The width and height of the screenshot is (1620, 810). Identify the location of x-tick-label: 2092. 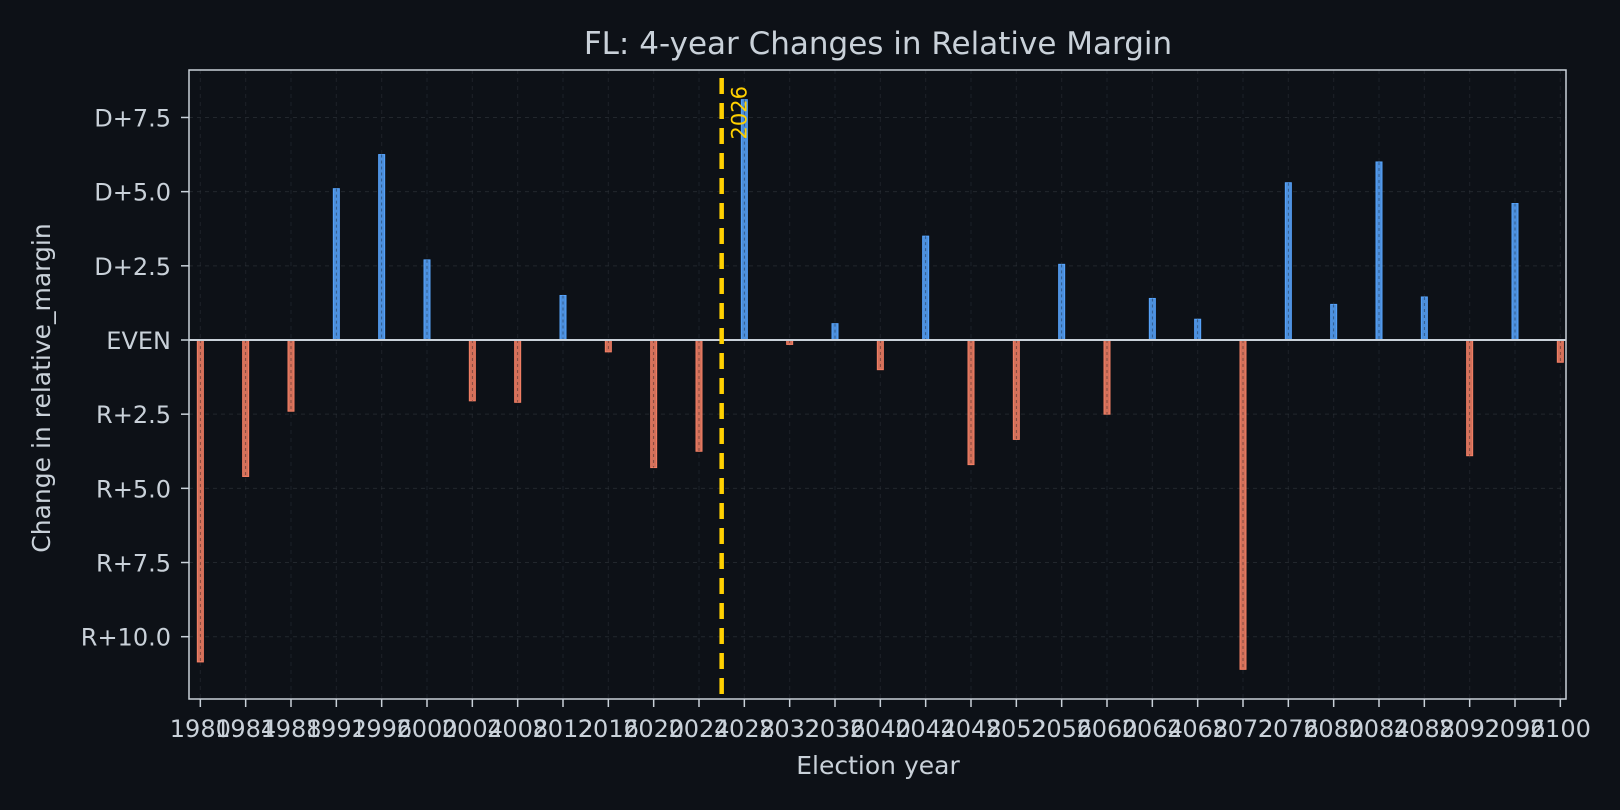
(1469, 729).